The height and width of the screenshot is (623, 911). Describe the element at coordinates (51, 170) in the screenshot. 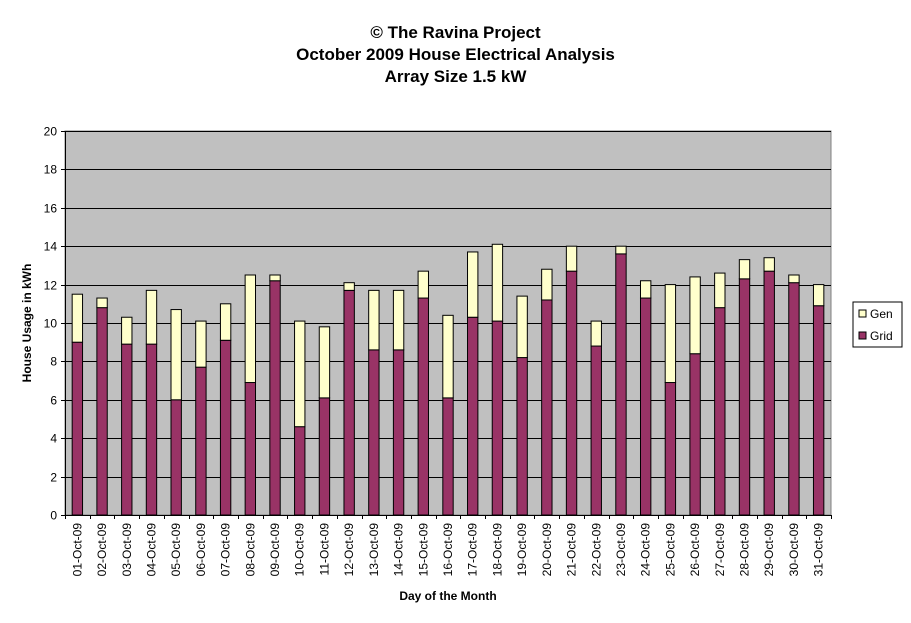

I see `y-tick-label: 18` at that location.